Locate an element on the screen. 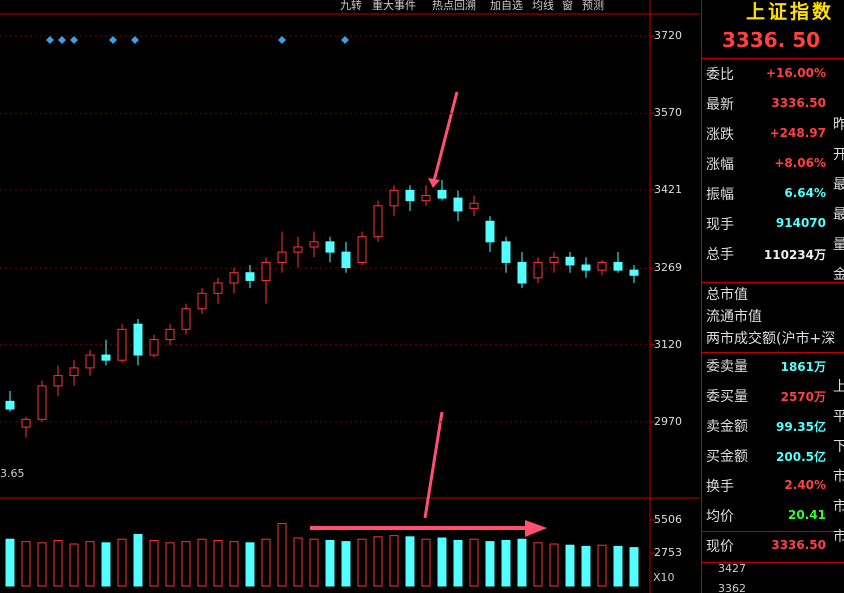 The height and width of the screenshot is (593, 844). row-extra: 平 is located at coordinates (838, 416).